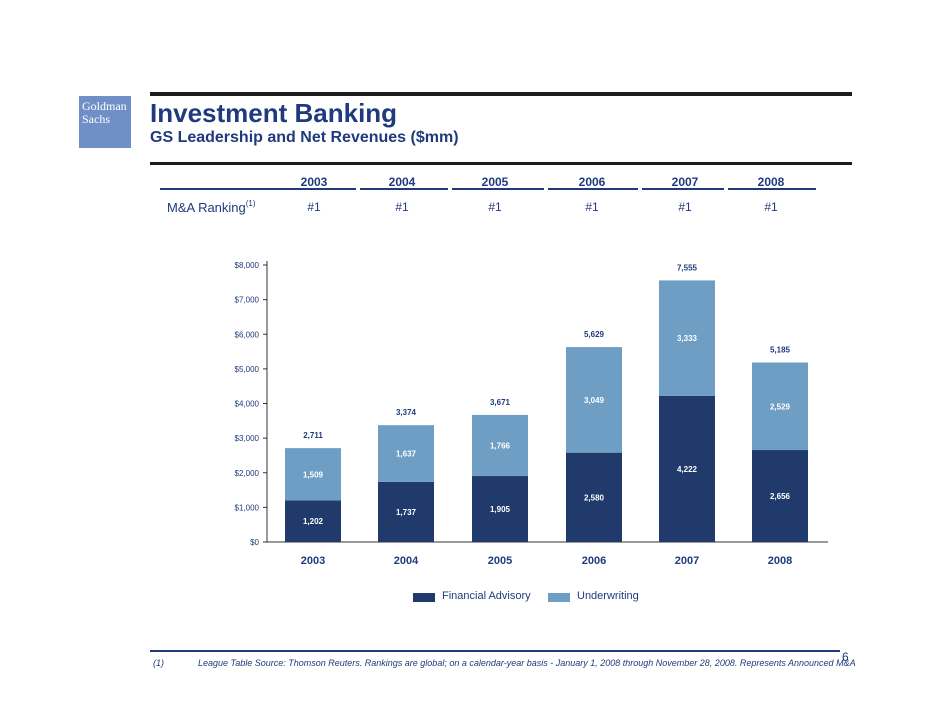  Describe the element at coordinates (780, 561) in the screenshot. I see `x-tick-label: 2008` at that location.